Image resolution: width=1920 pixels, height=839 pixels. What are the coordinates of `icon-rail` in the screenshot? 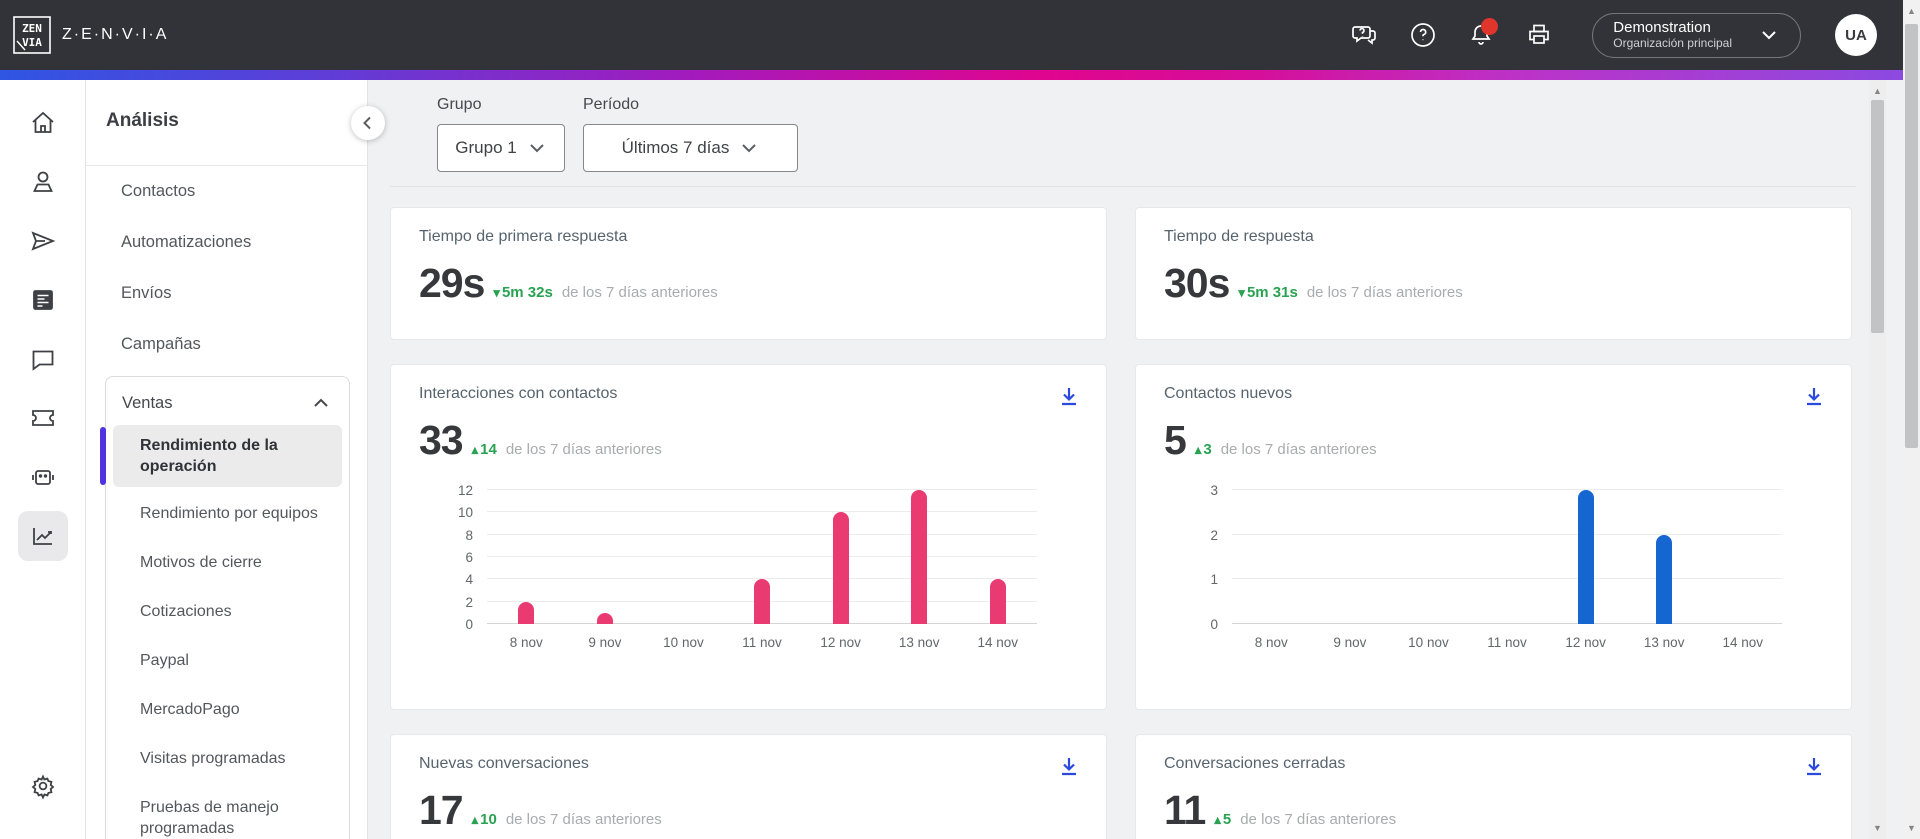 It's located at (43, 459).